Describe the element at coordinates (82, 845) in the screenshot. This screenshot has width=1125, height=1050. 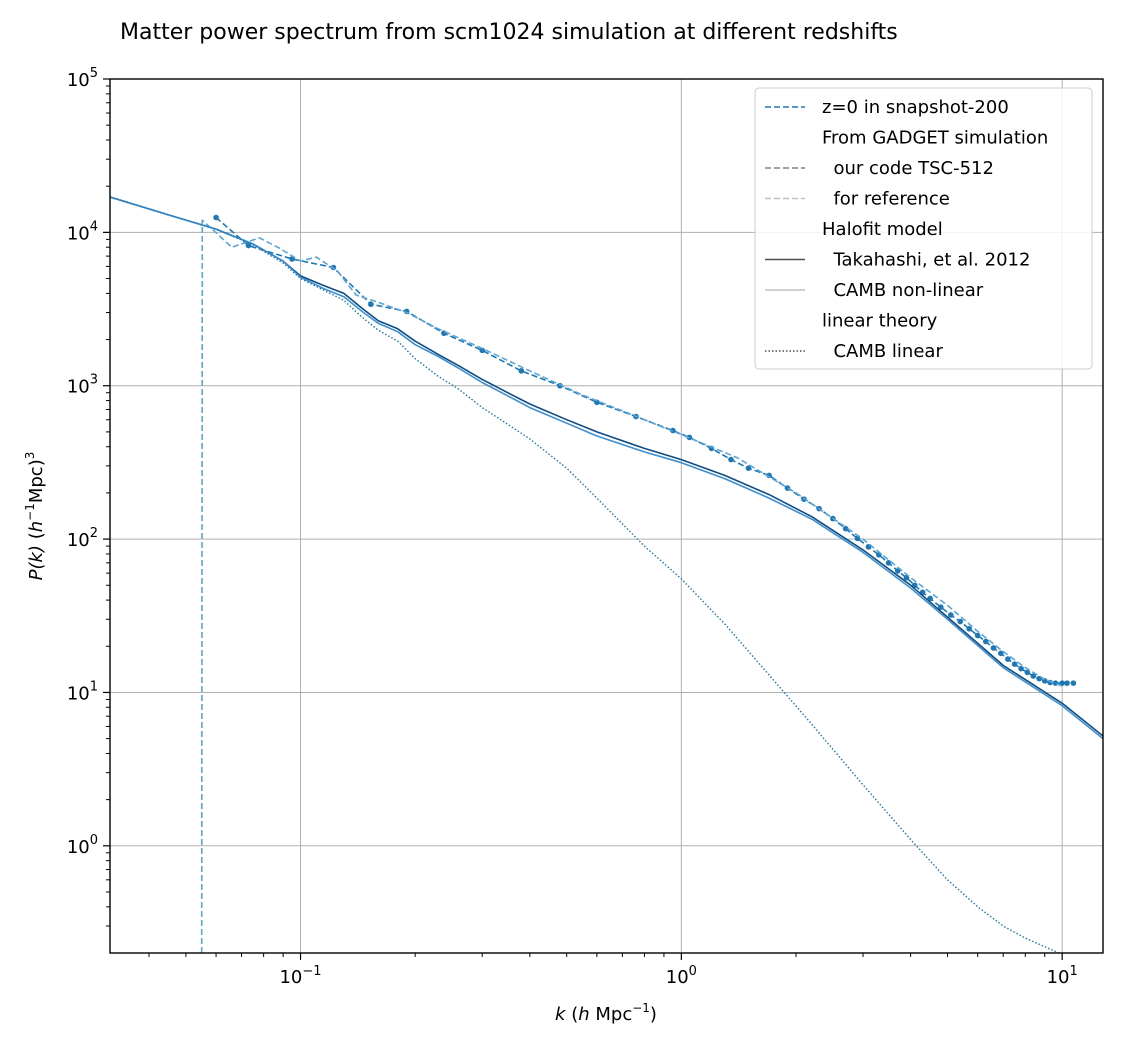
I see `y-tick-label: 10⁰` at that location.